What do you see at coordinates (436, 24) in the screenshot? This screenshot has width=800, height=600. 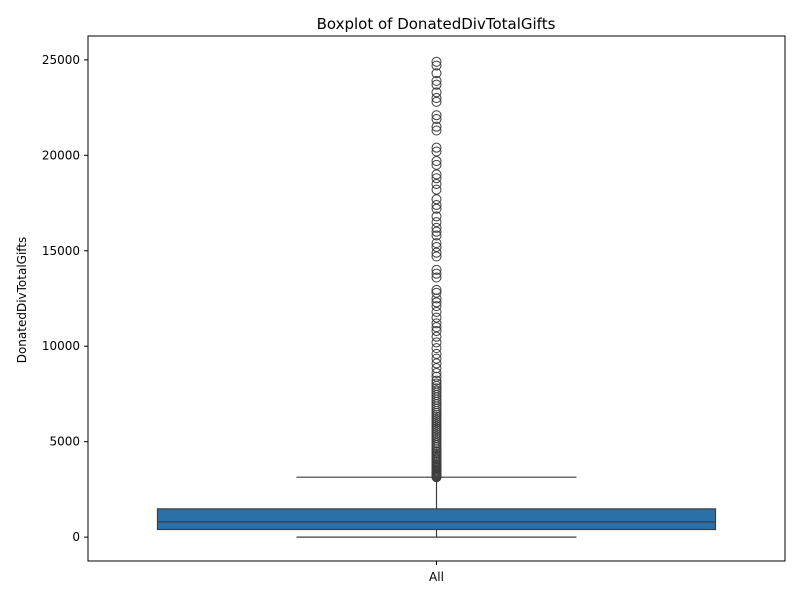 I see `chart-title: Boxplot of DonatedDivTotalGifts` at bounding box center [436, 24].